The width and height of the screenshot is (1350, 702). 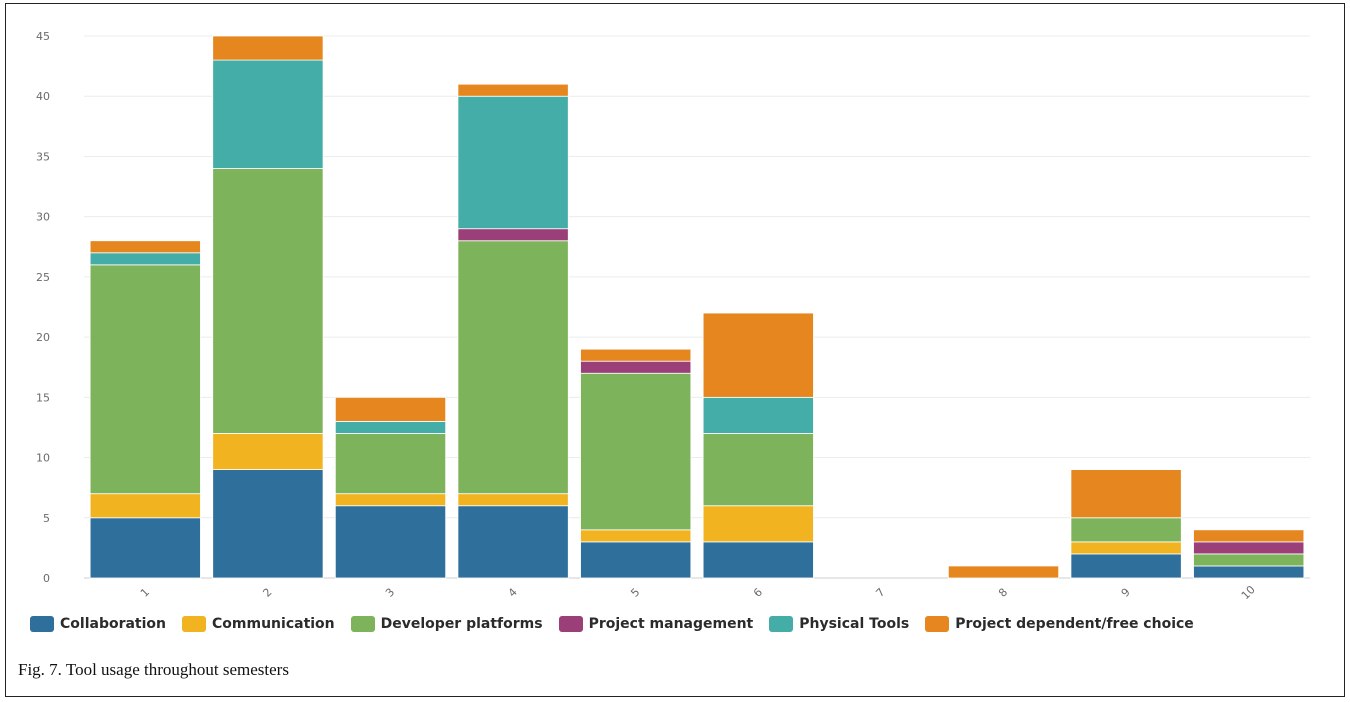 I want to click on legend-item-collaboration: Collaboration, so click(x=98, y=624).